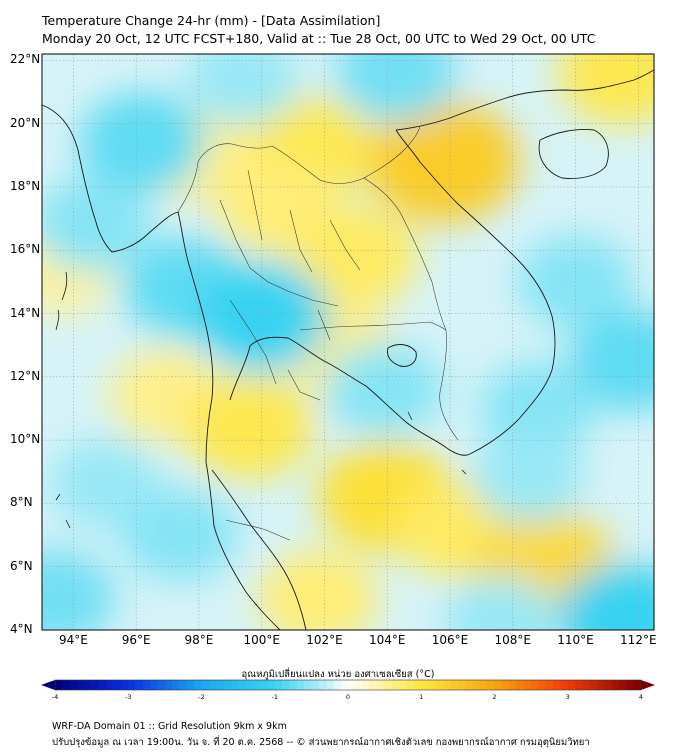 This screenshot has height=756, width=676. Describe the element at coordinates (261, 640) in the screenshot. I see `lon-label: 100°E` at that location.